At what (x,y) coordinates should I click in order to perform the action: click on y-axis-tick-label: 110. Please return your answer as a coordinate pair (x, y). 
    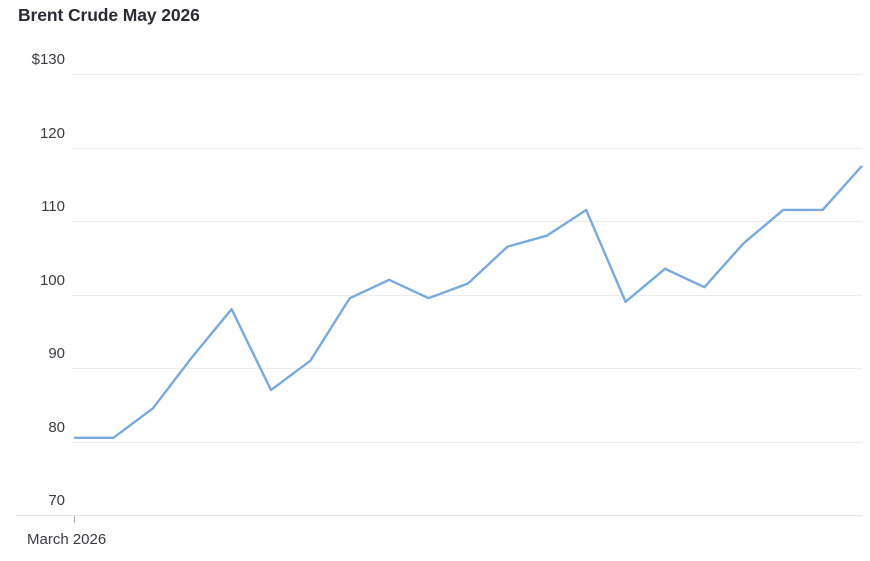
    Looking at the image, I should click on (53, 206).